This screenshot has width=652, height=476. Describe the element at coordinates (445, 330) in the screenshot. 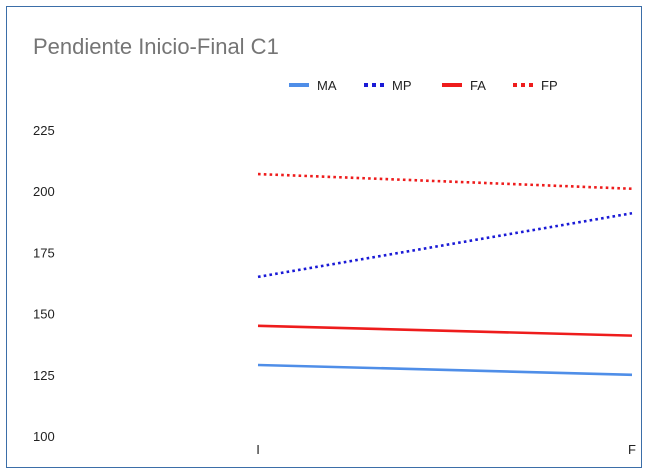

I see `series-line-fa` at that location.